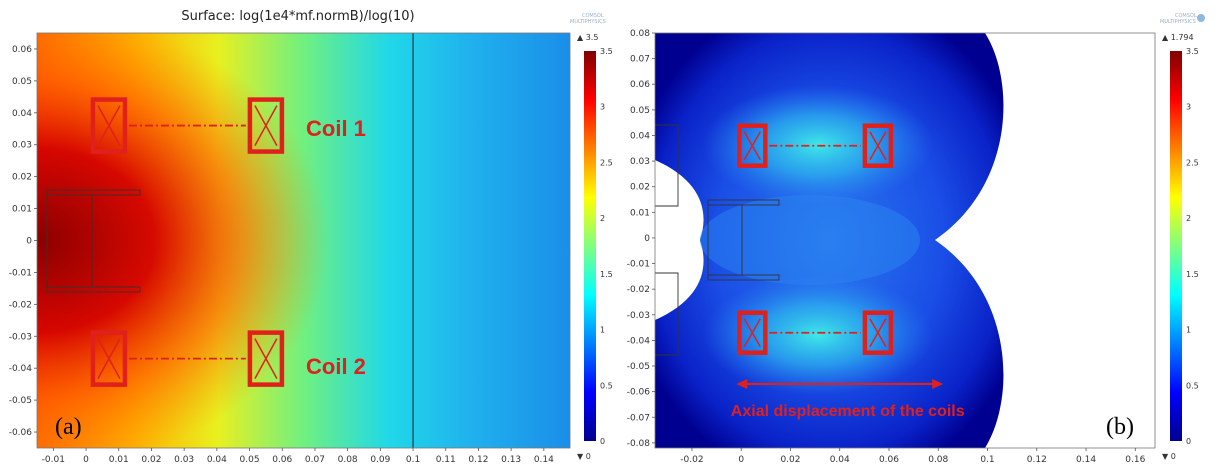 This screenshot has width=1221, height=465. I want to click on y-tick-label: -0.04, so click(639, 341).